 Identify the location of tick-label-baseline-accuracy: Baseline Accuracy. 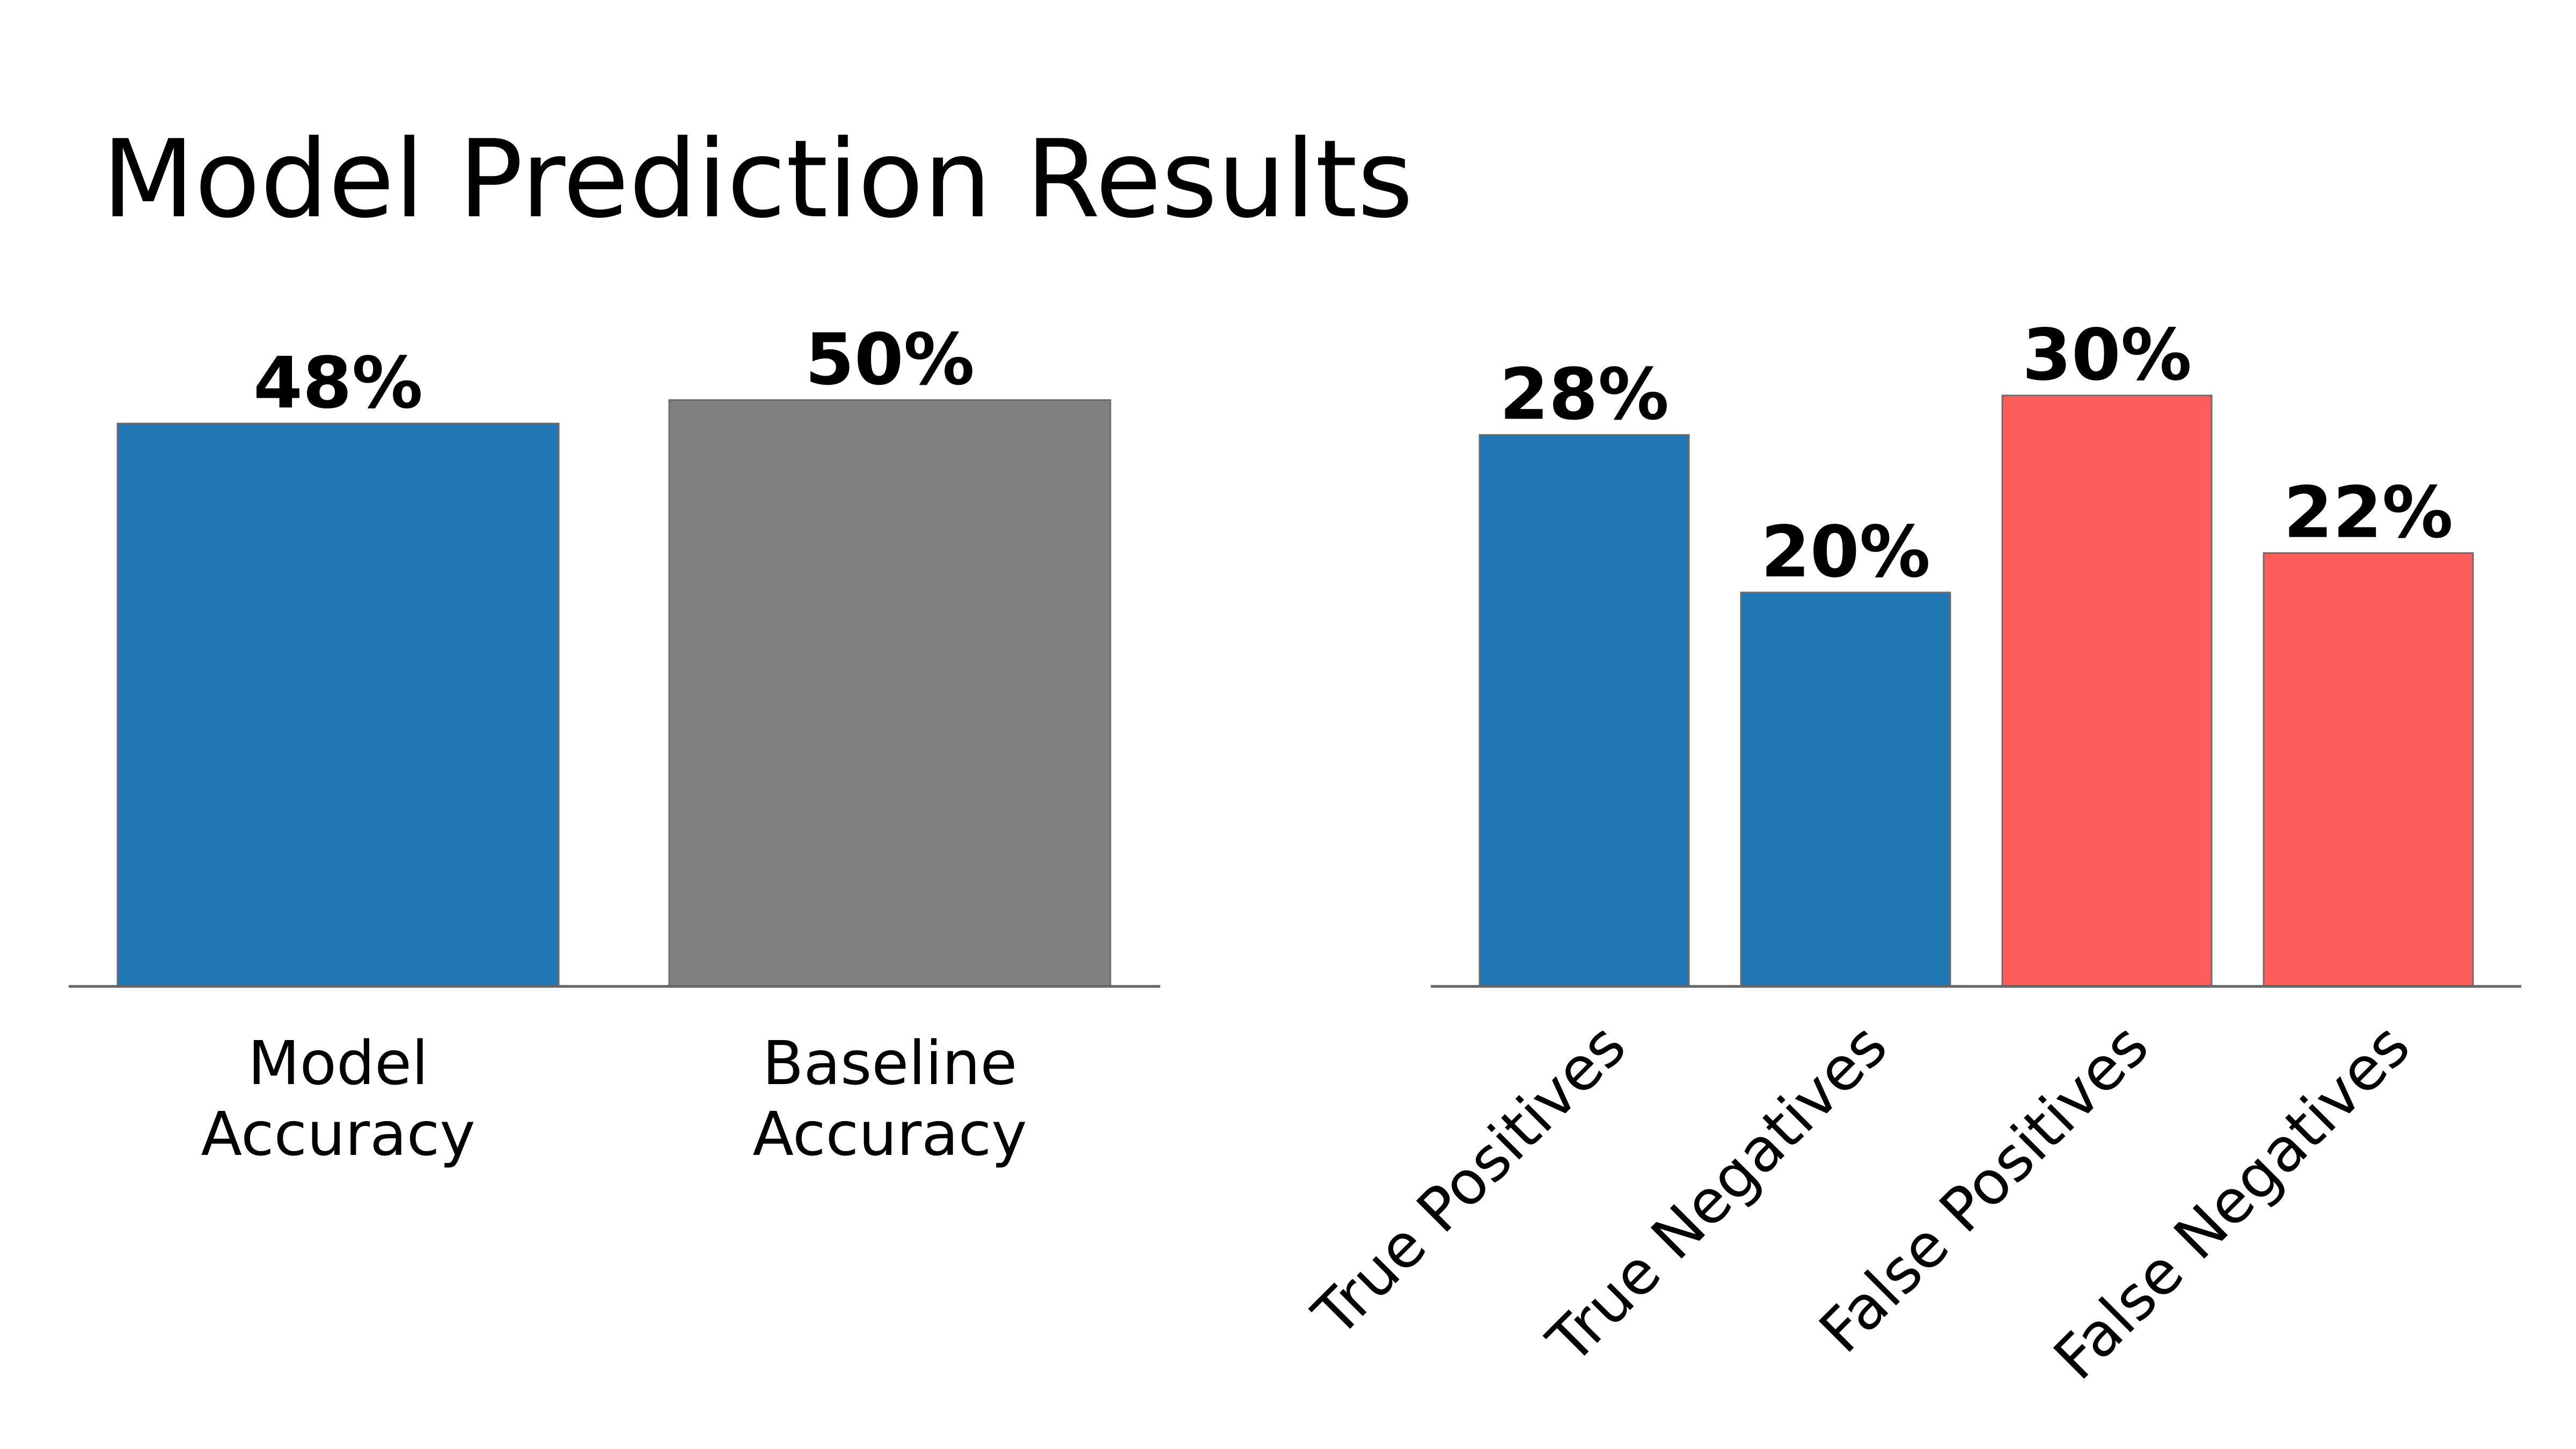
(889, 1099).